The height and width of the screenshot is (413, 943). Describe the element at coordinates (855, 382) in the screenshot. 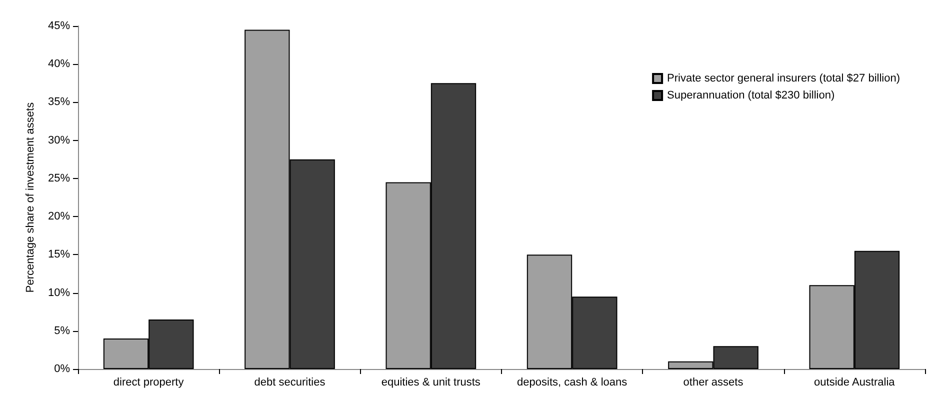

I see `x-tick-label: outside Australia` at that location.